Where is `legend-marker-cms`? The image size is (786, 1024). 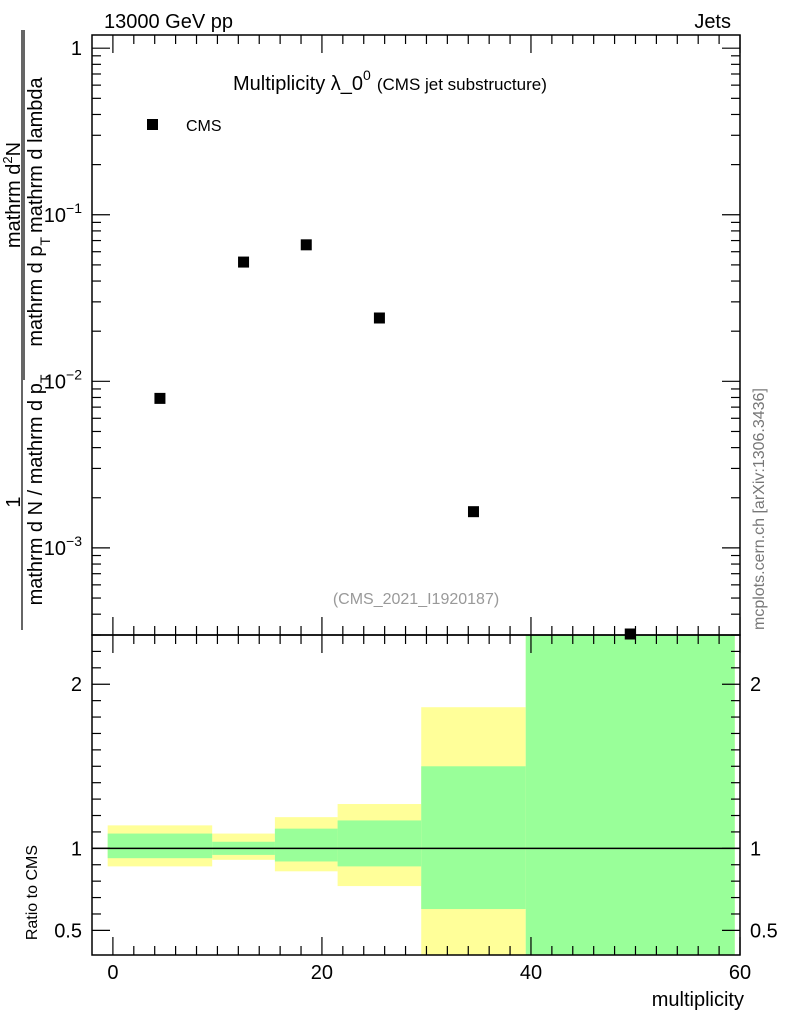
legend-marker-cms is located at coordinates (152, 124).